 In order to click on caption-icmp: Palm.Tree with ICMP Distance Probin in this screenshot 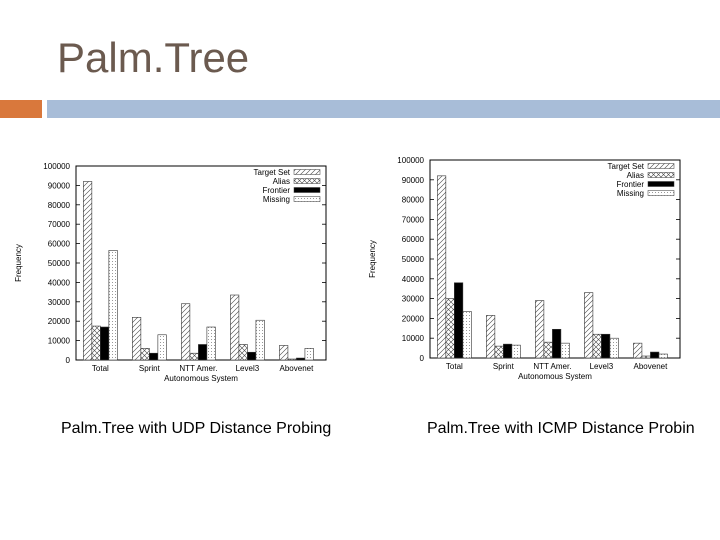, I will do `click(561, 428)`.